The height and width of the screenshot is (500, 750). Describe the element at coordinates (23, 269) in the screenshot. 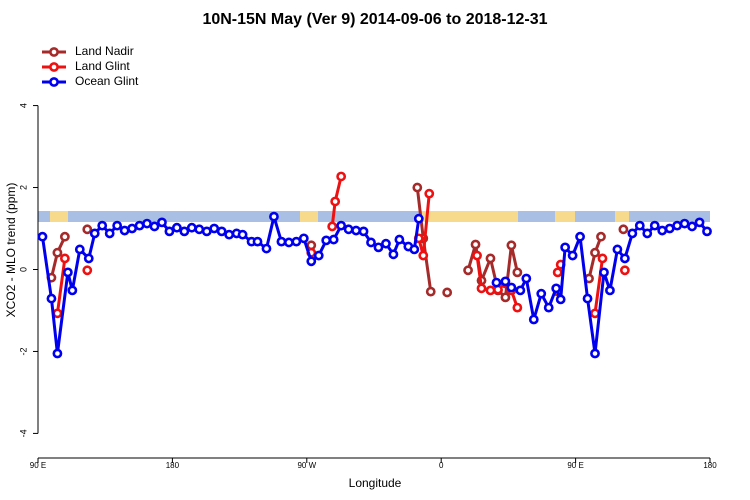

I see `y-tick-label: 0` at that location.